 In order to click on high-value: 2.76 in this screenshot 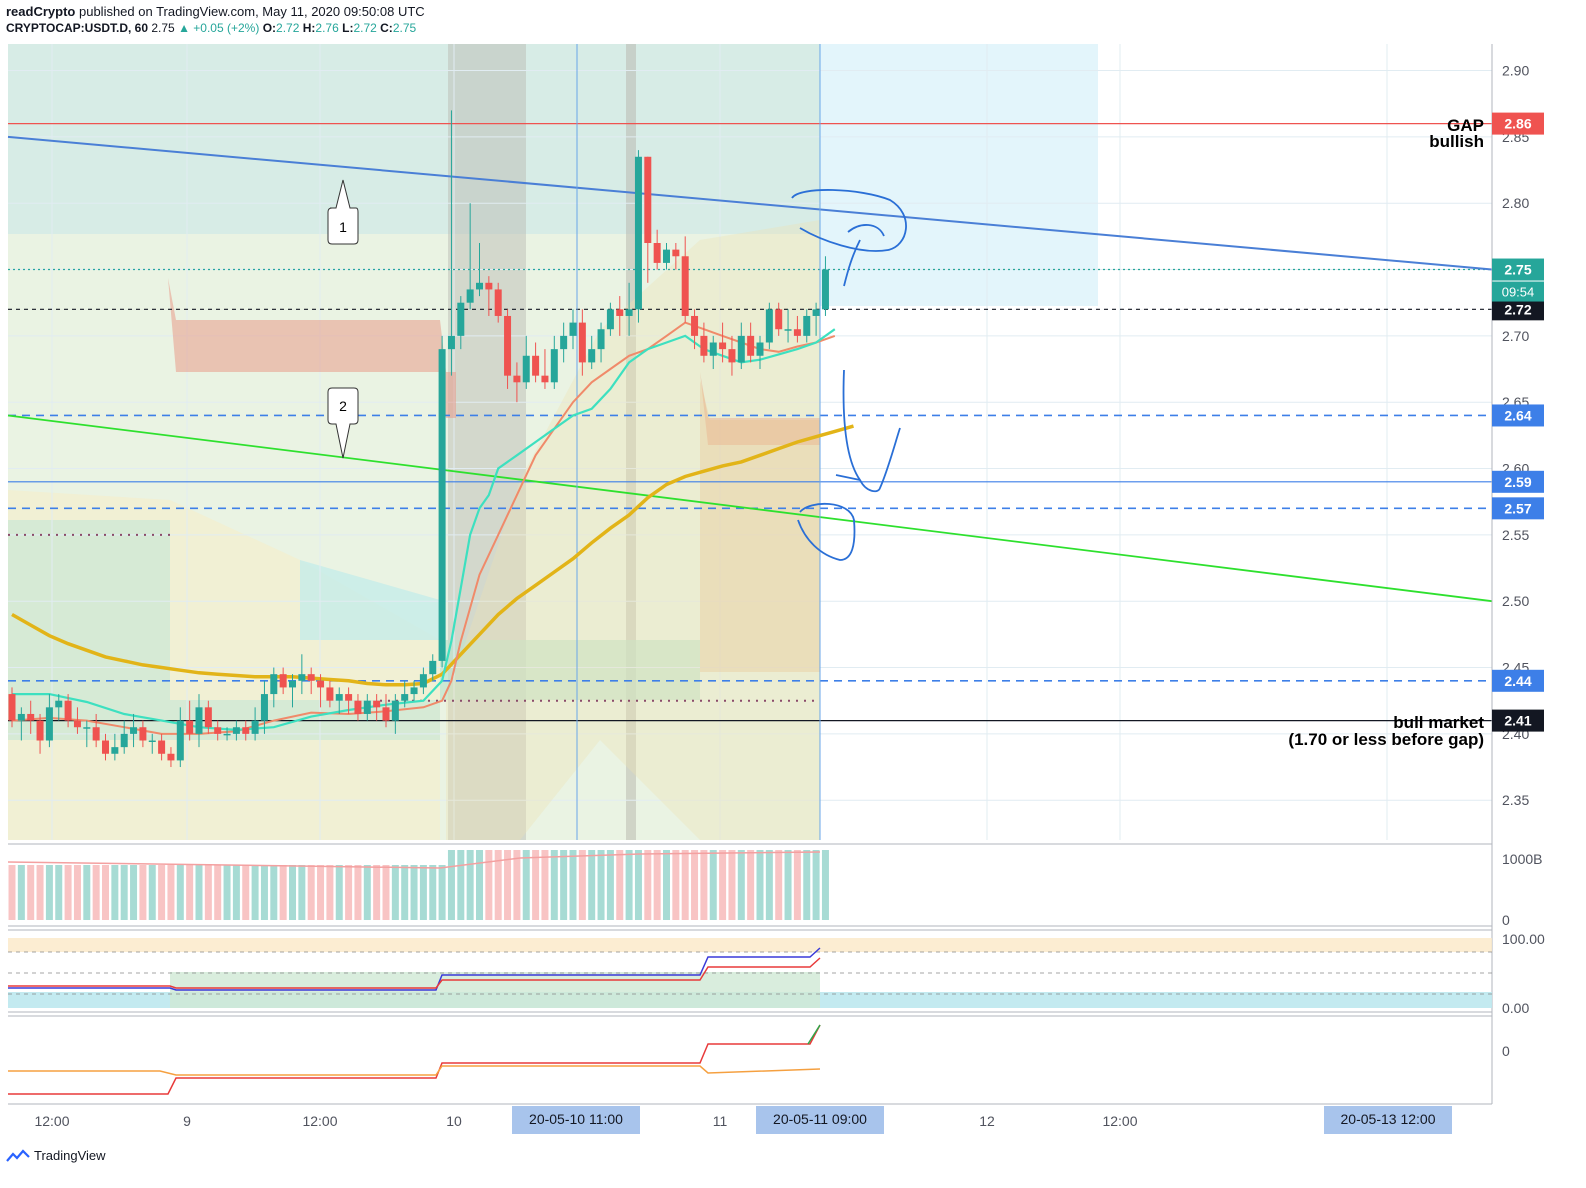, I will do `click(327, 28)`.